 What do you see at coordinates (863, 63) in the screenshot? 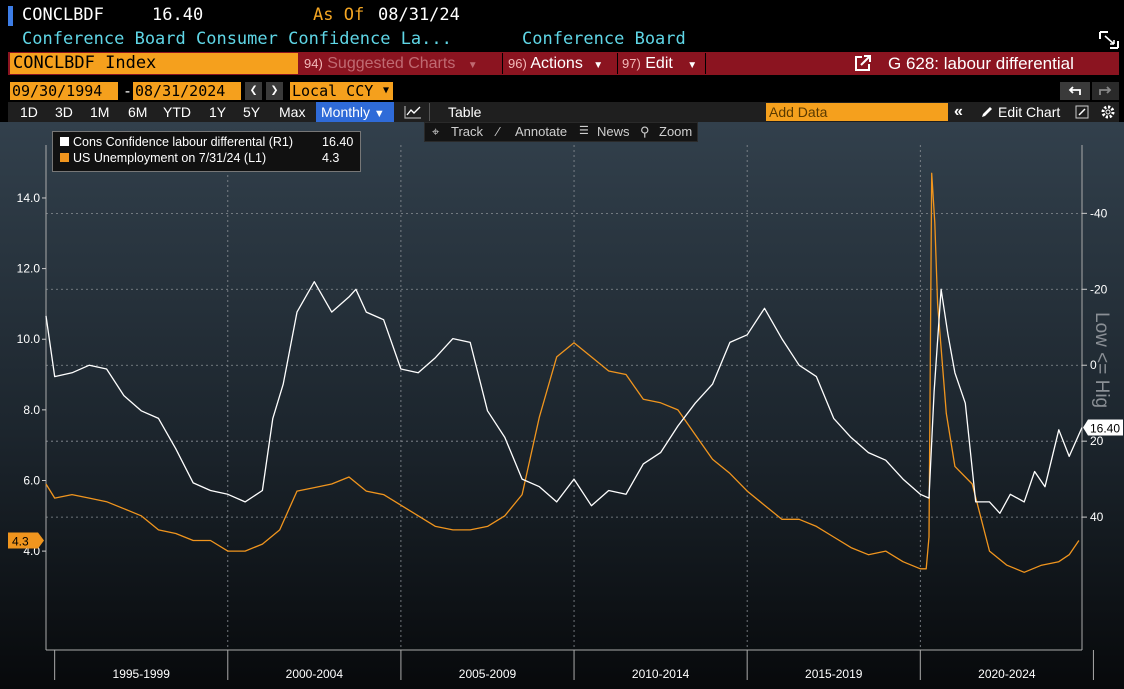
I see `external-link-icon` at bounding box center [863, 63].